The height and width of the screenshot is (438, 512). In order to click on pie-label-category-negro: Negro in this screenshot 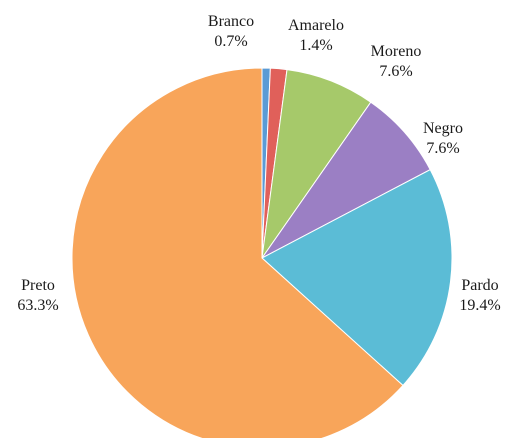, I will do `click(443, 128)`.